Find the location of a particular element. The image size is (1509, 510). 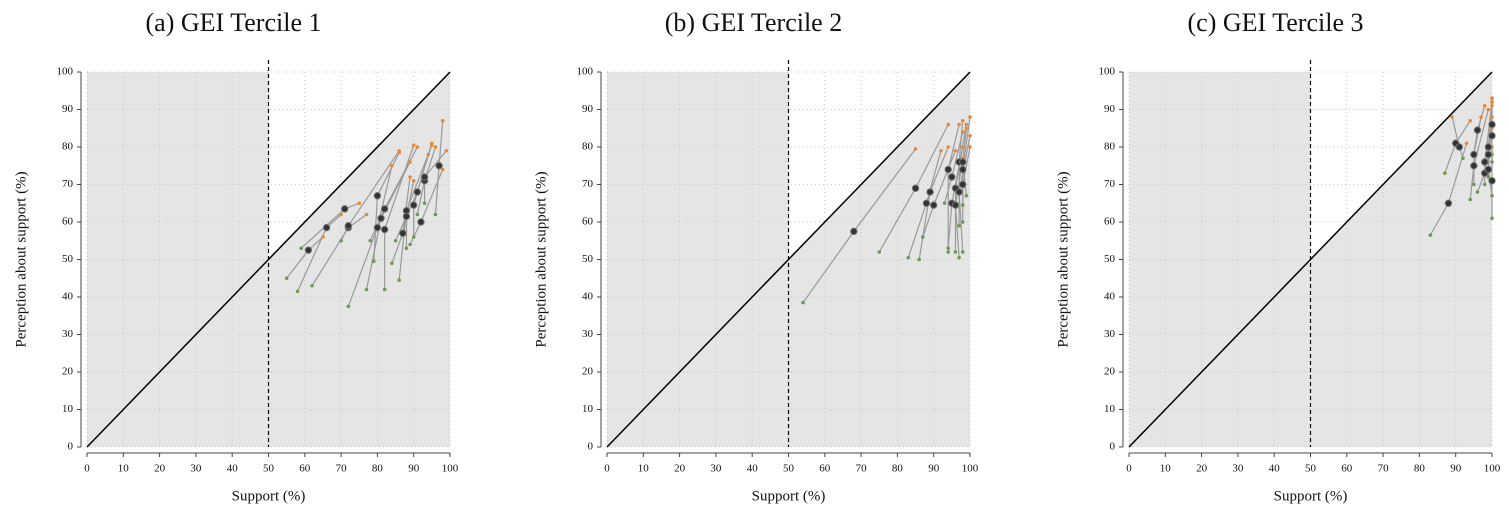

x-tick-label: 50 is located at coordinates (1311, 469).